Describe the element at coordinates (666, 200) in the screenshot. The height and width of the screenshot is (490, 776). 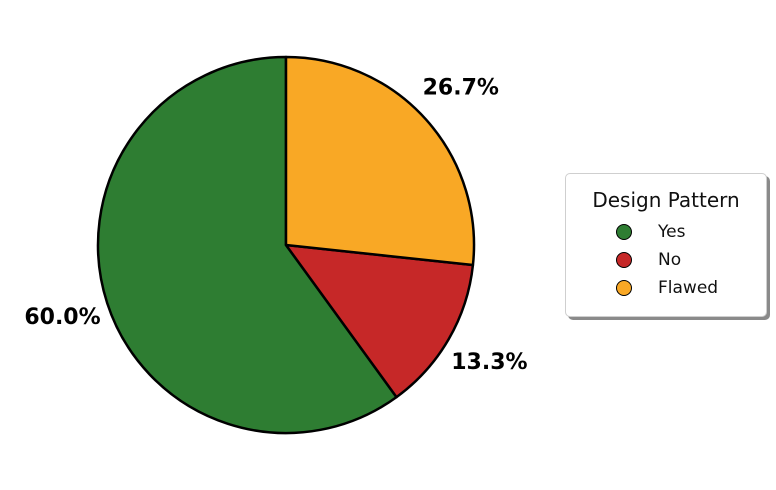
I see `legend-title: Design Pattern` at that location.